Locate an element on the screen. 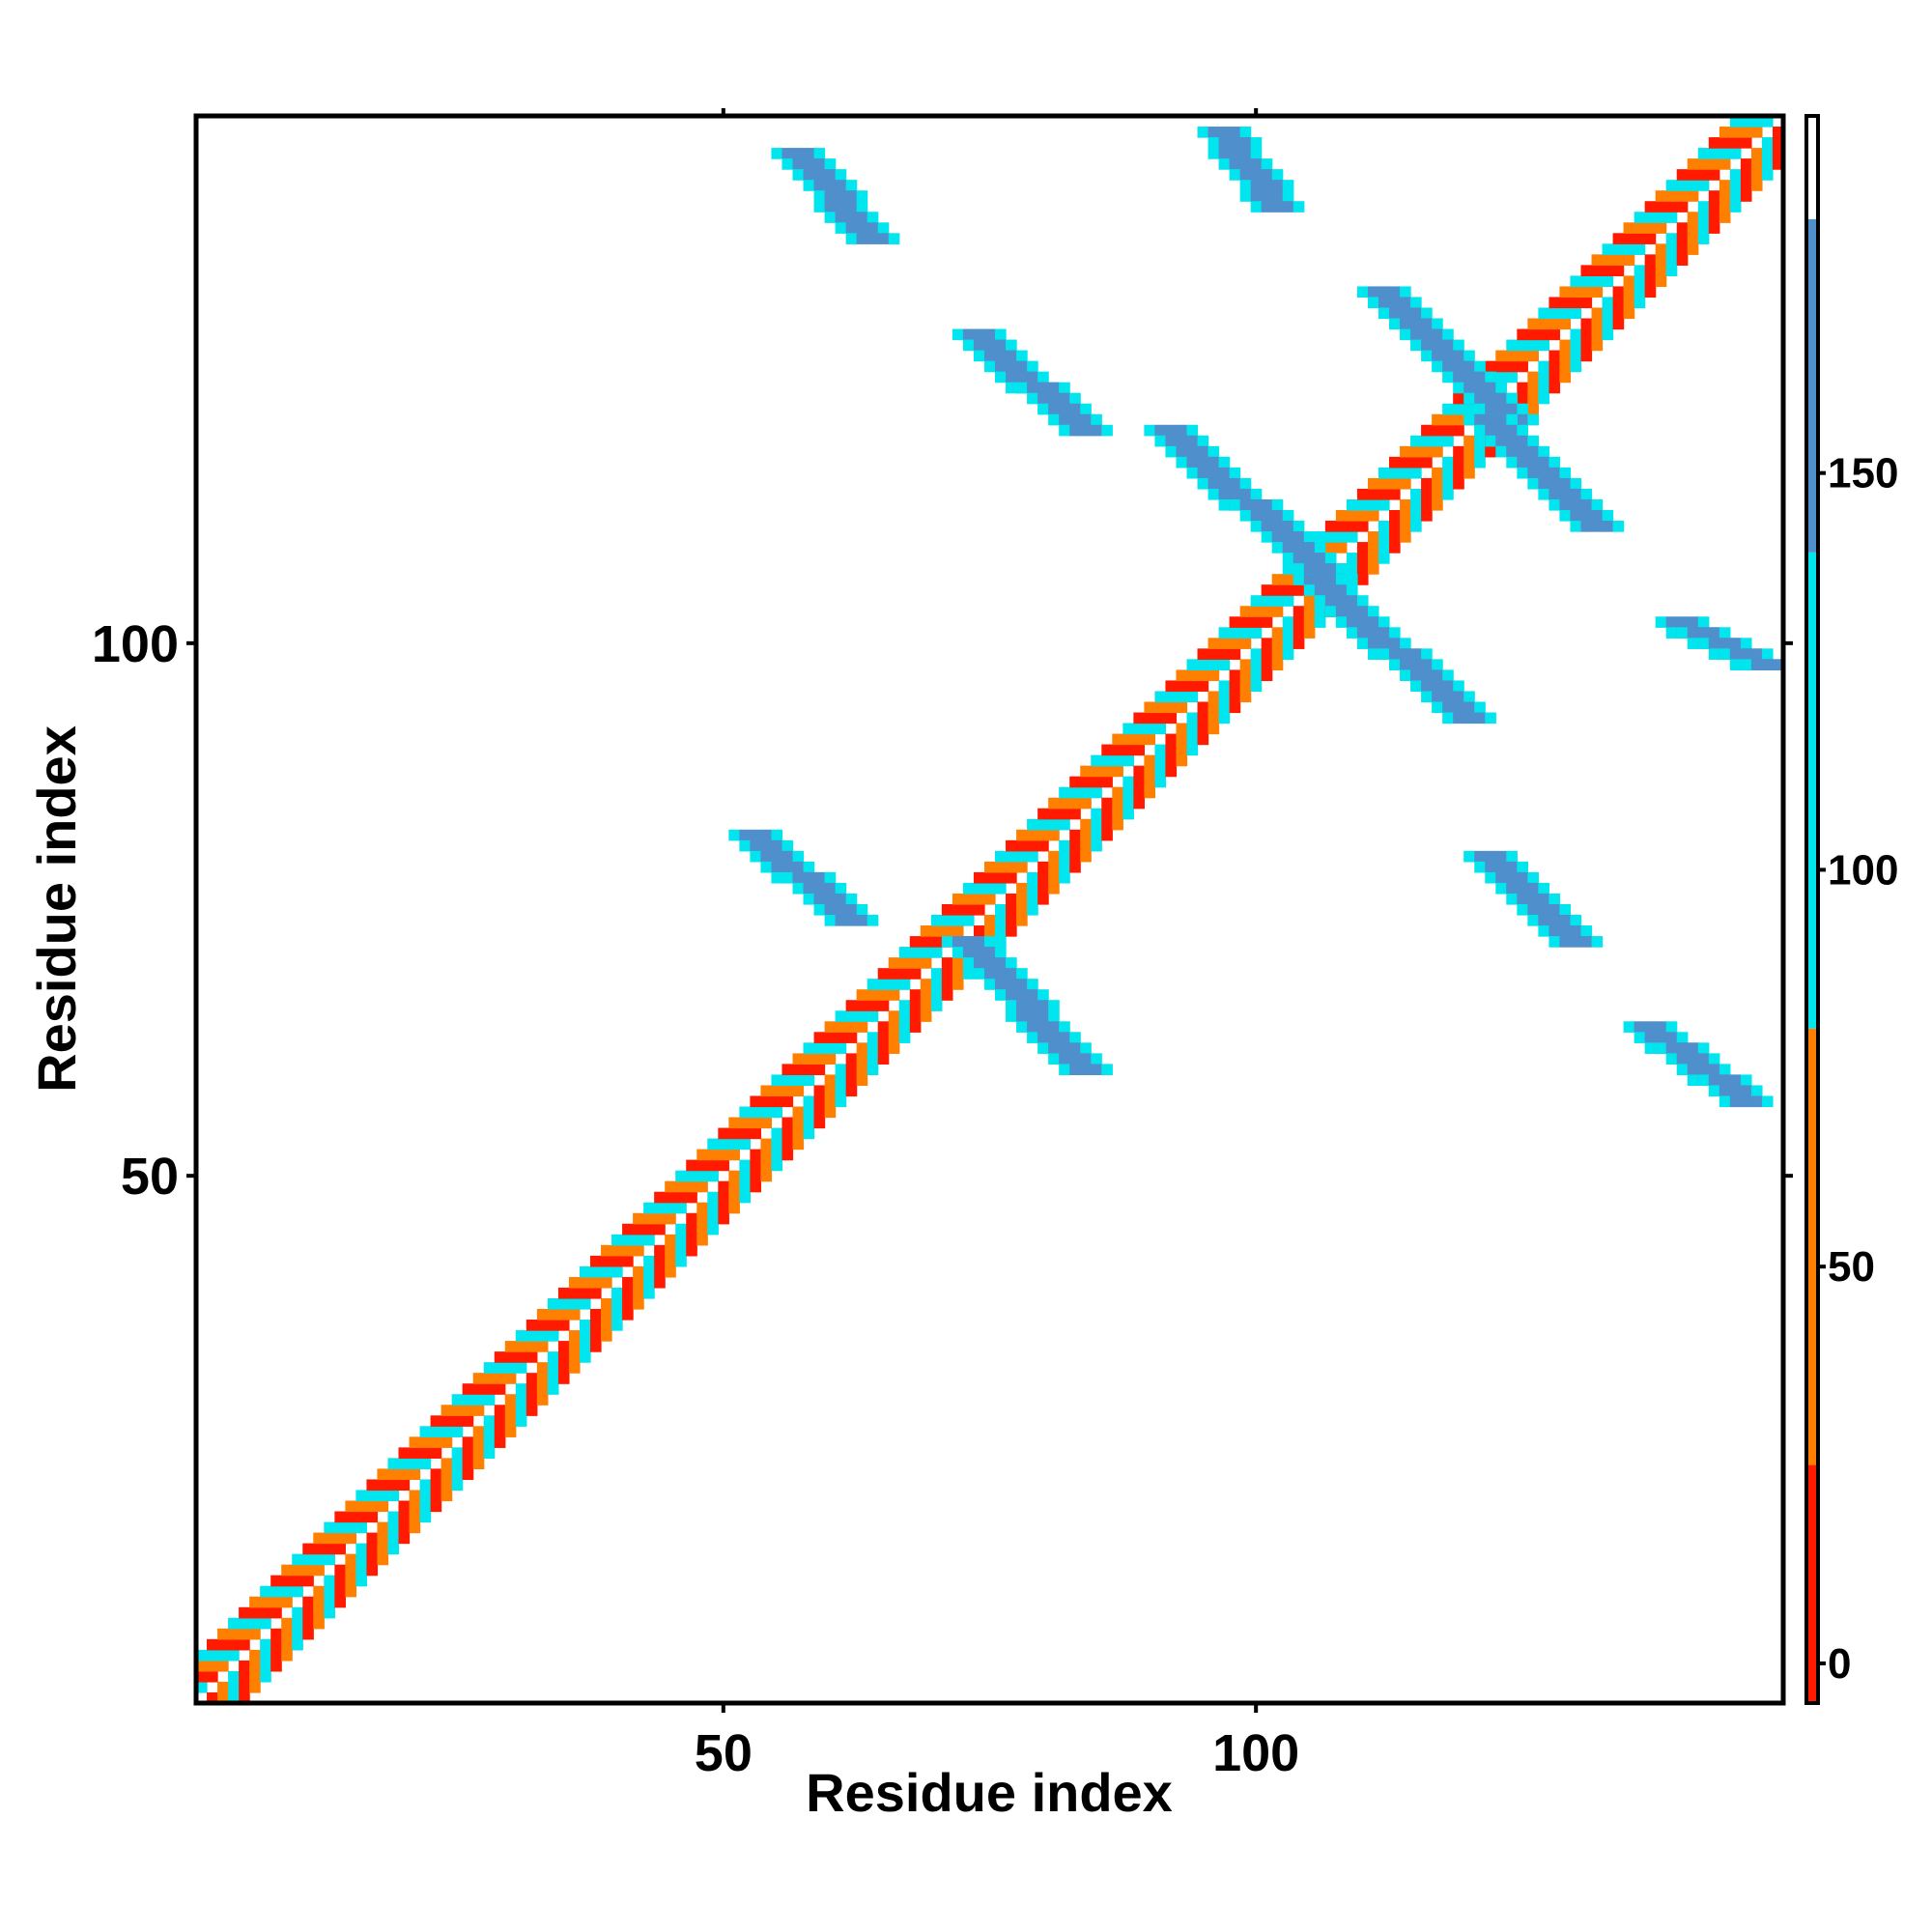  colorbar-tick-label: 150 is located at coordinates (1863, 473).